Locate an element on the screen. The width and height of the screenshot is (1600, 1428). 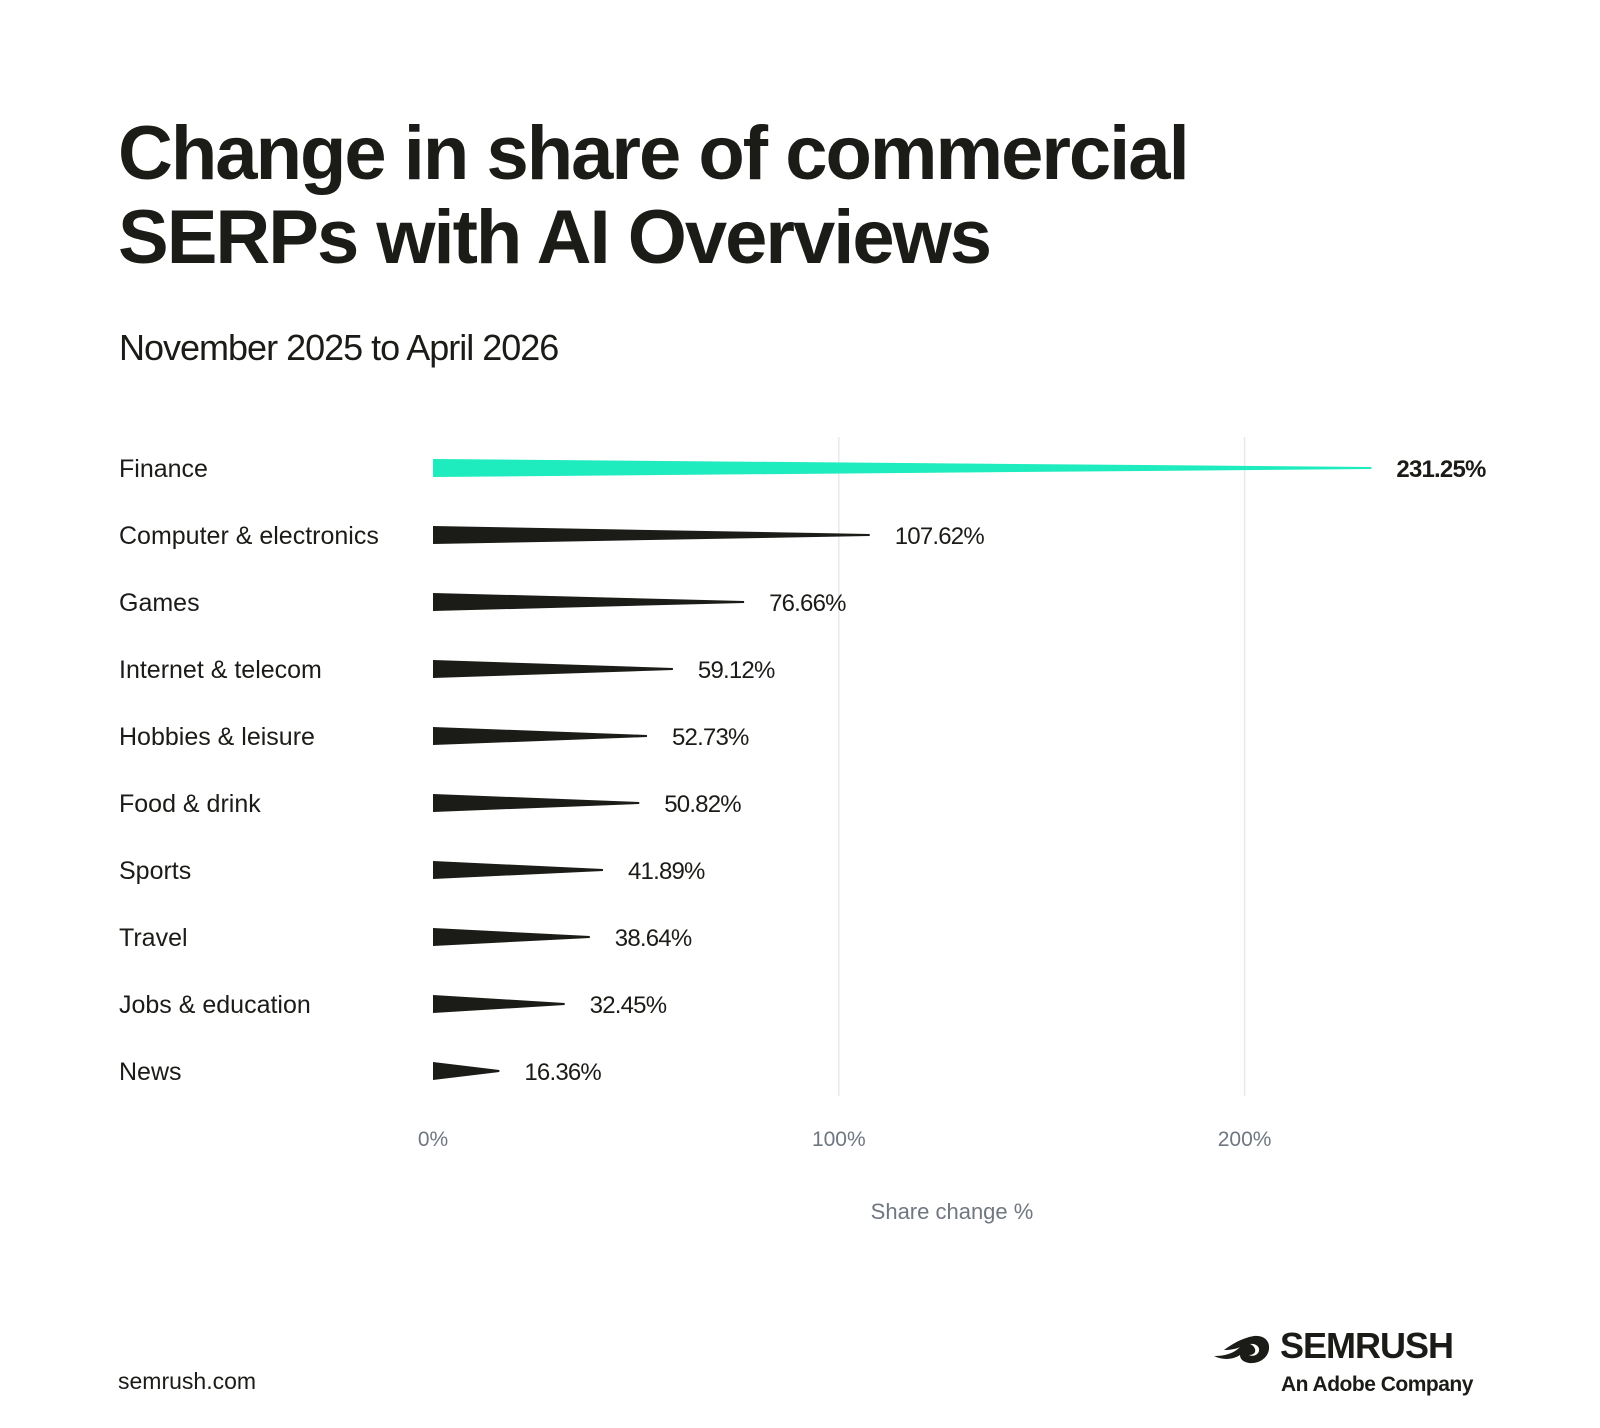
x-axis-label: Share change % is located at coordinates (952, 1211).